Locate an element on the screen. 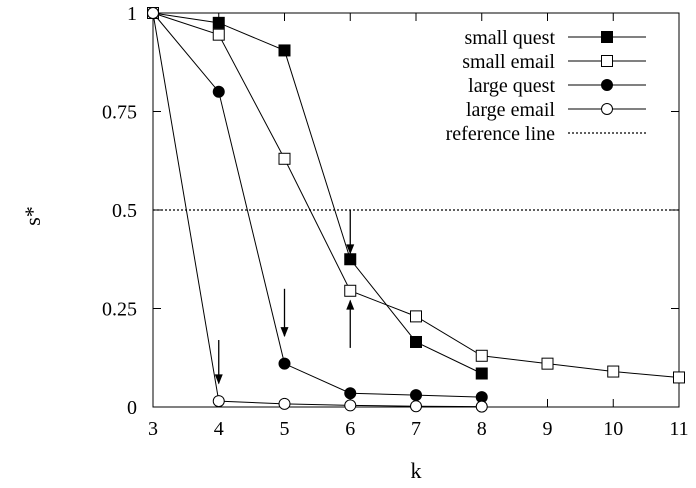 The image size is (696, 488). x-tick-label: 5 is located at coordinates (285, 429).